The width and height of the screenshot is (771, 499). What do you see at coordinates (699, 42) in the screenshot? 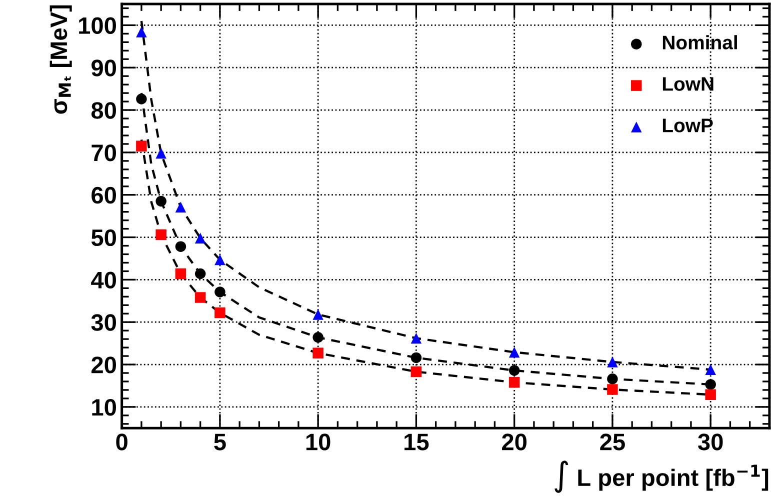
I see `legend-label: Nominal` at bounding box center [699, 42].